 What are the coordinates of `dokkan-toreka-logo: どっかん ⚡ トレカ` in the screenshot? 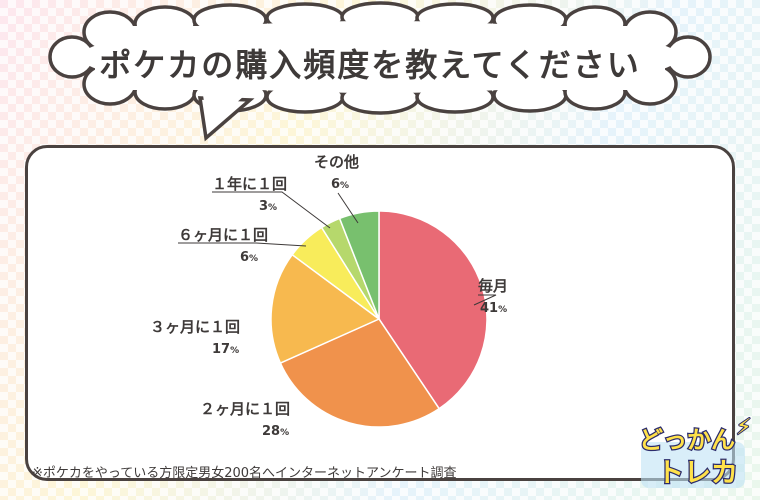 It's located at (694, 452).